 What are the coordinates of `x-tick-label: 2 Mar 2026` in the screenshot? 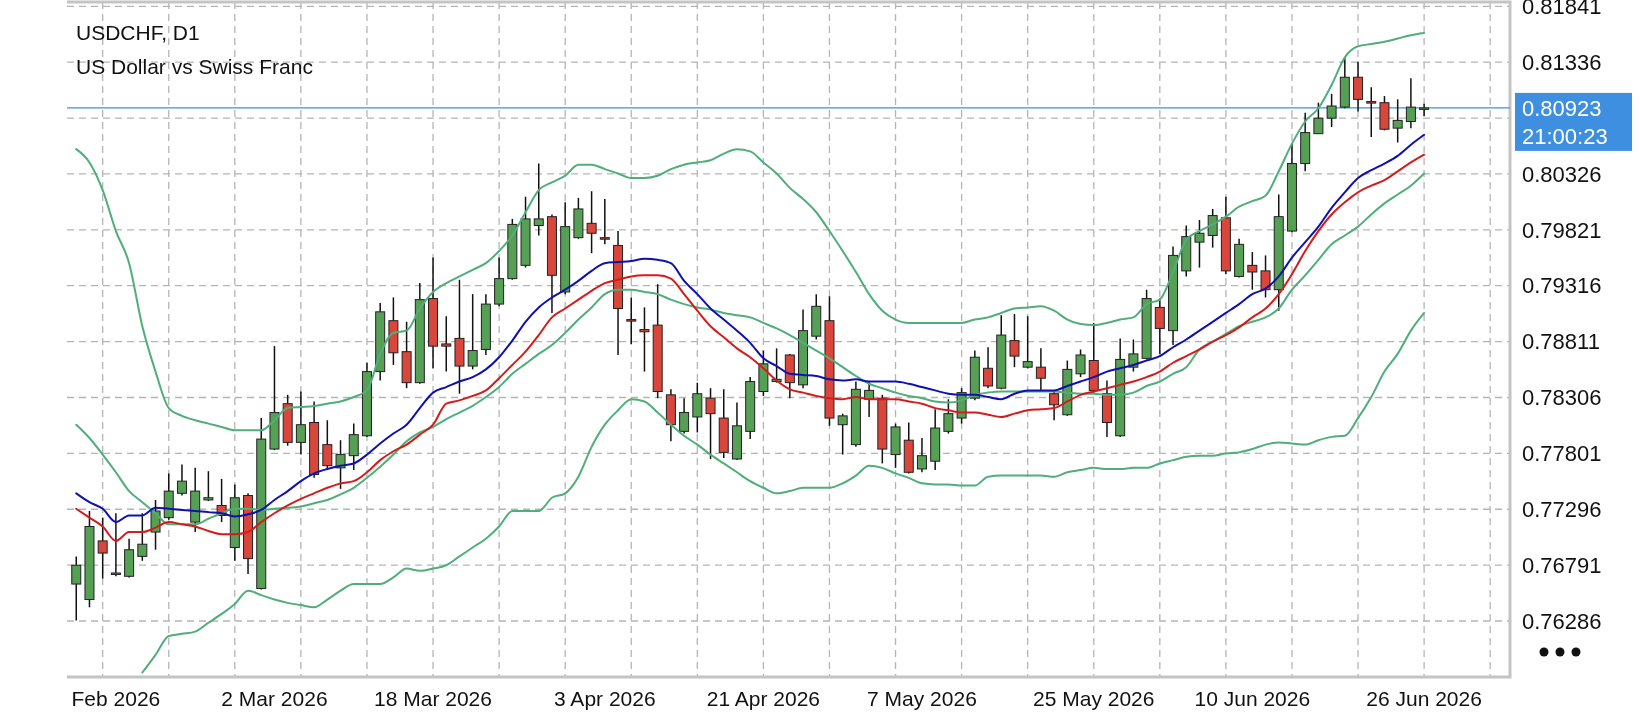 It's located at (274, 698).